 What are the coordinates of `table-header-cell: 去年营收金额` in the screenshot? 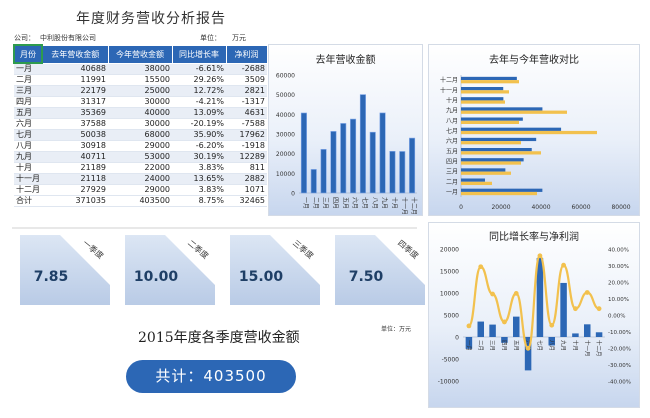 It's located at (75, 54).